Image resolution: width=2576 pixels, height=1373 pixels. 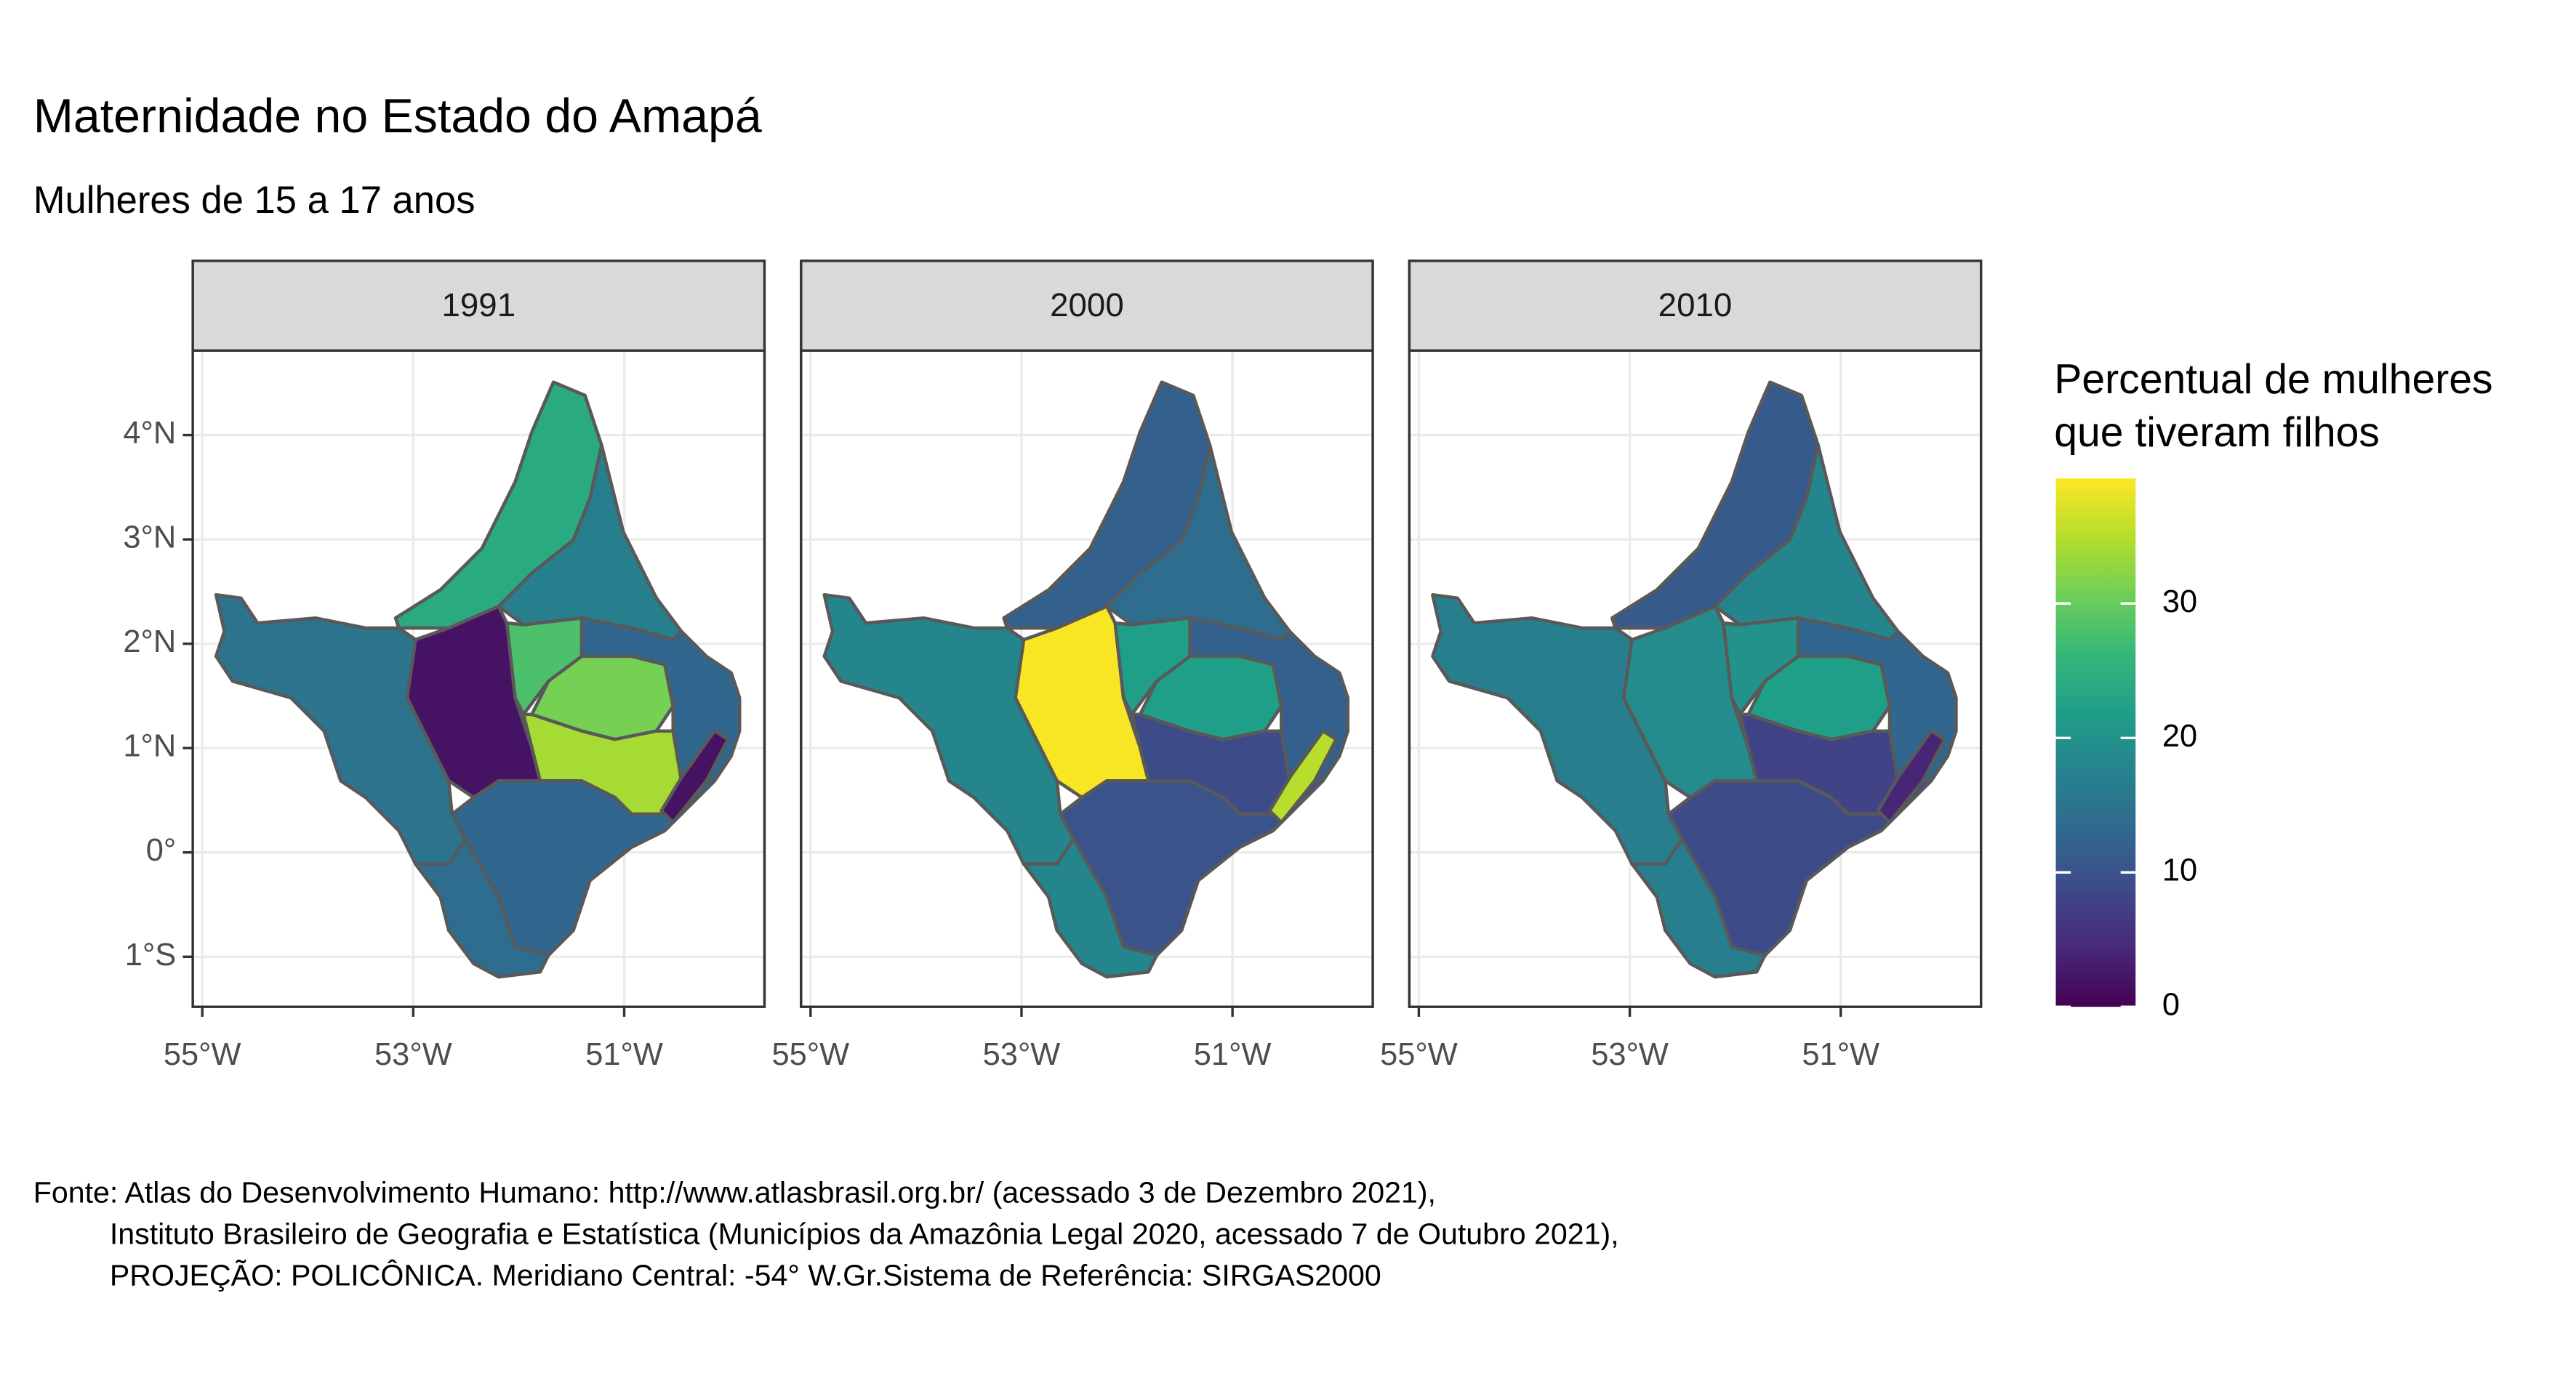 What do you see at coordinates (149, 537) in the screenshot?
I see `y-tick-label: 3°N` at bounding box center [149, 537].